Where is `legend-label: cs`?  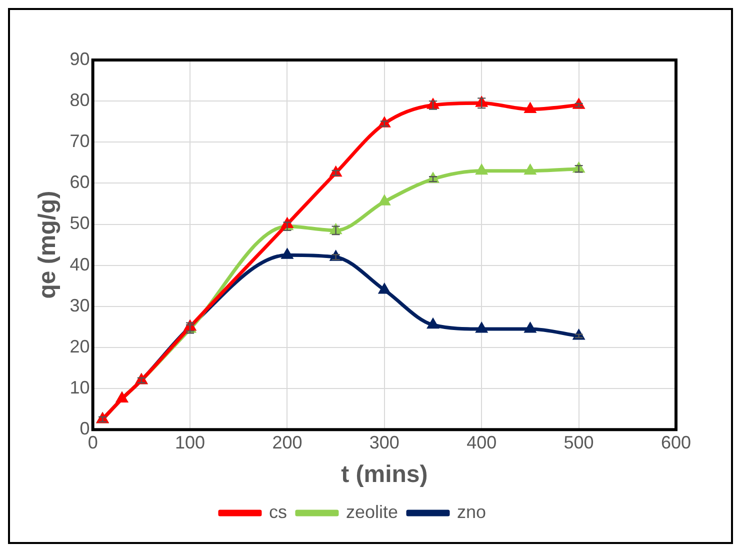 legend-label: cs is located at coordinates (277, 512).